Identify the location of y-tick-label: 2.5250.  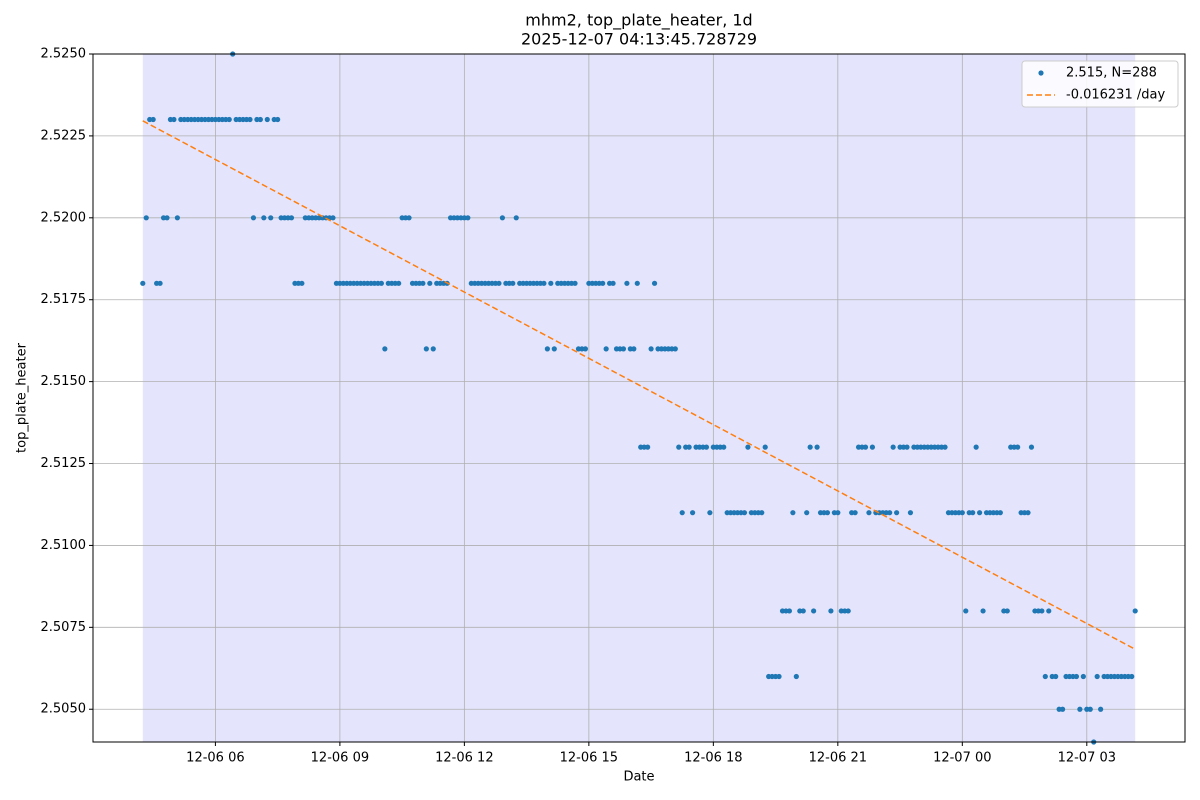
(64, 54).